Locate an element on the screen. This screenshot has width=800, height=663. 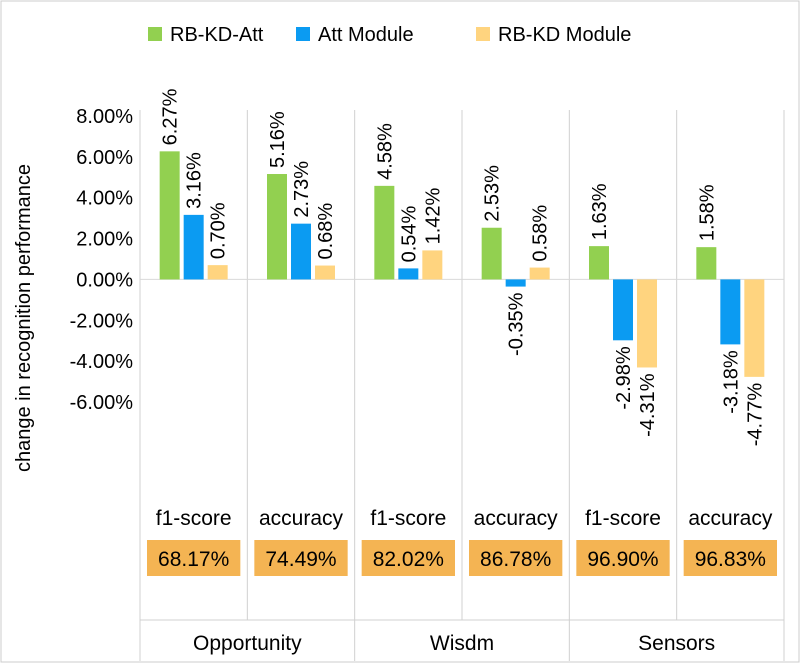
baseline-value: 96.90% is located at coordinates (622, 559).